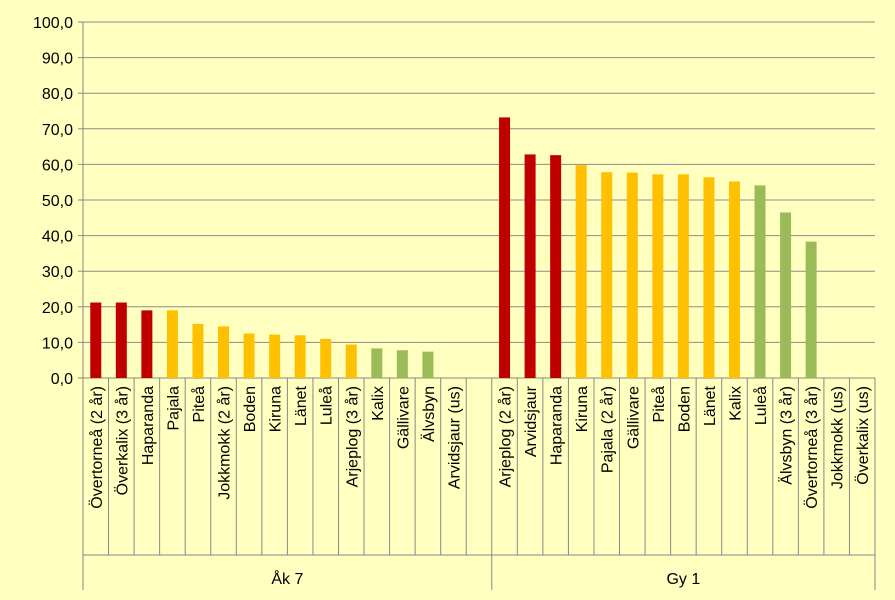 This screenshot has height=600, width=895. What do you see at coordinates (57, 130) in the screenshot?
I see `y-tick-label: 70,0` at bounding box center [57, 130].